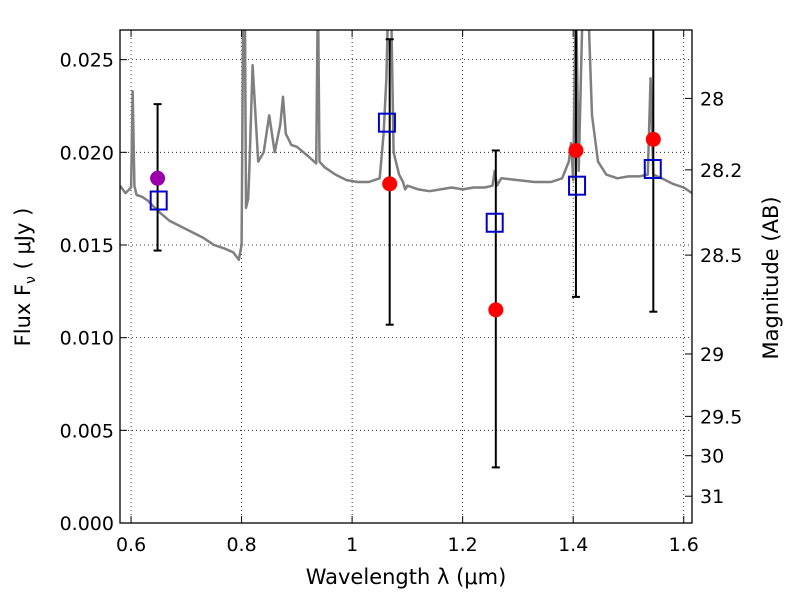 This screenshot has height=600, width=800. Describe the element at coordinates (712, 355) in the screenshot. I see `y2-tick-label: 29` at that location.